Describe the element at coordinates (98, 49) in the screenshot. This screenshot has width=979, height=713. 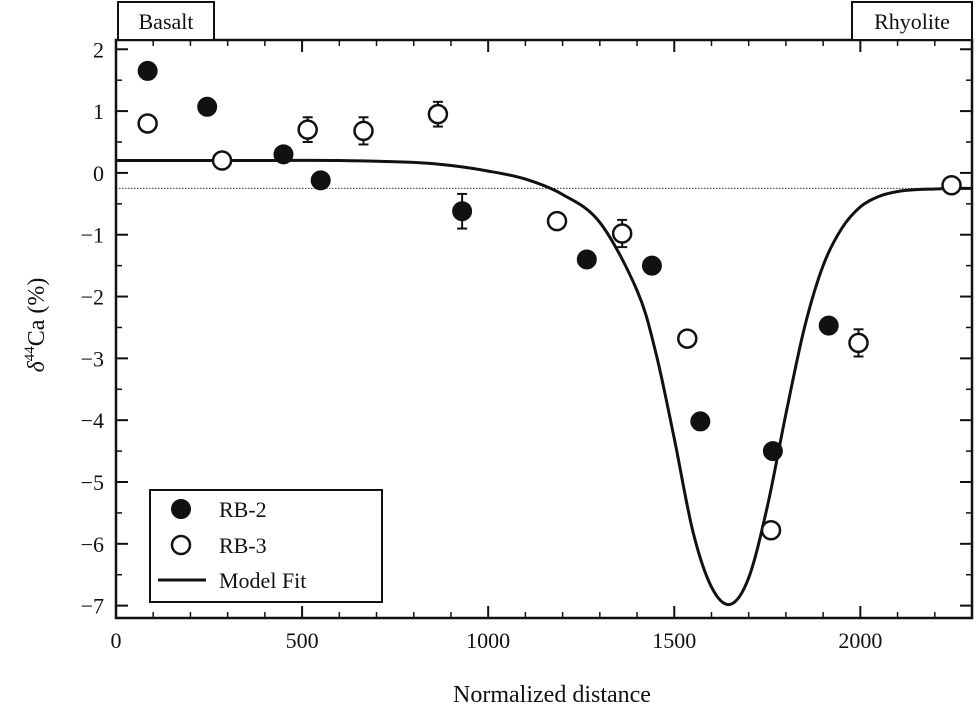
I see `y-tick-label: 2` at that location.